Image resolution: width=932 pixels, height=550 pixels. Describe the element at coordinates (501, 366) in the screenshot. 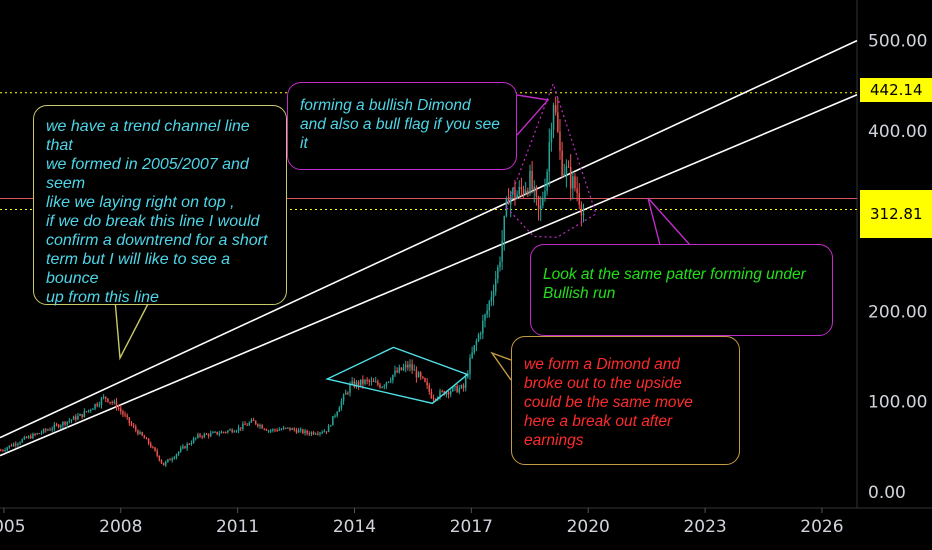

I see `note-diamond-breakout-pointer` at that location.